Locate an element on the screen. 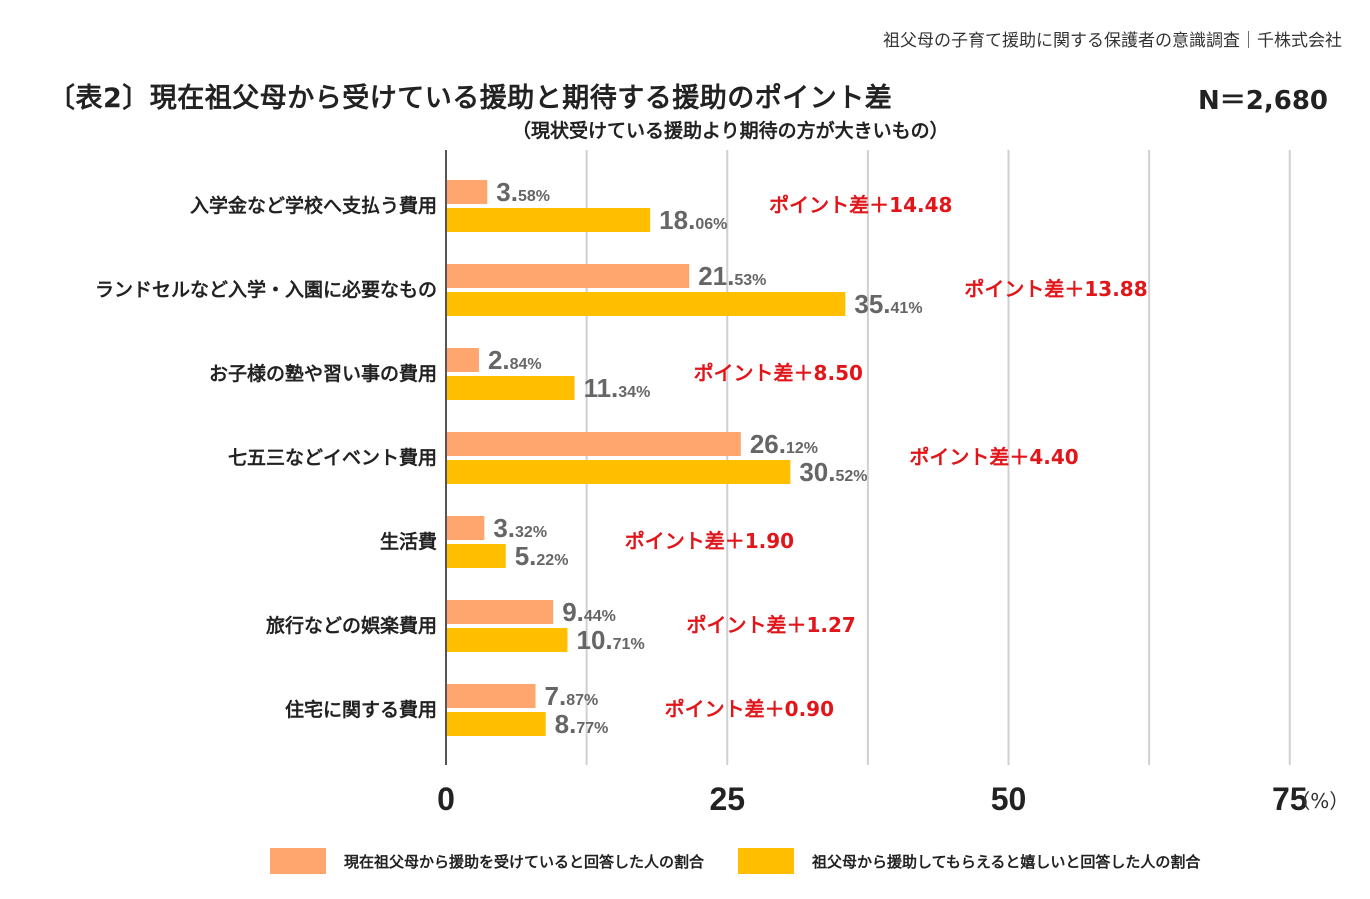 The image size is (1370, 899). legend-item-current: 現在祖父母から援助を受けていると回答した人の割合 is located at coordinates (487, 861).